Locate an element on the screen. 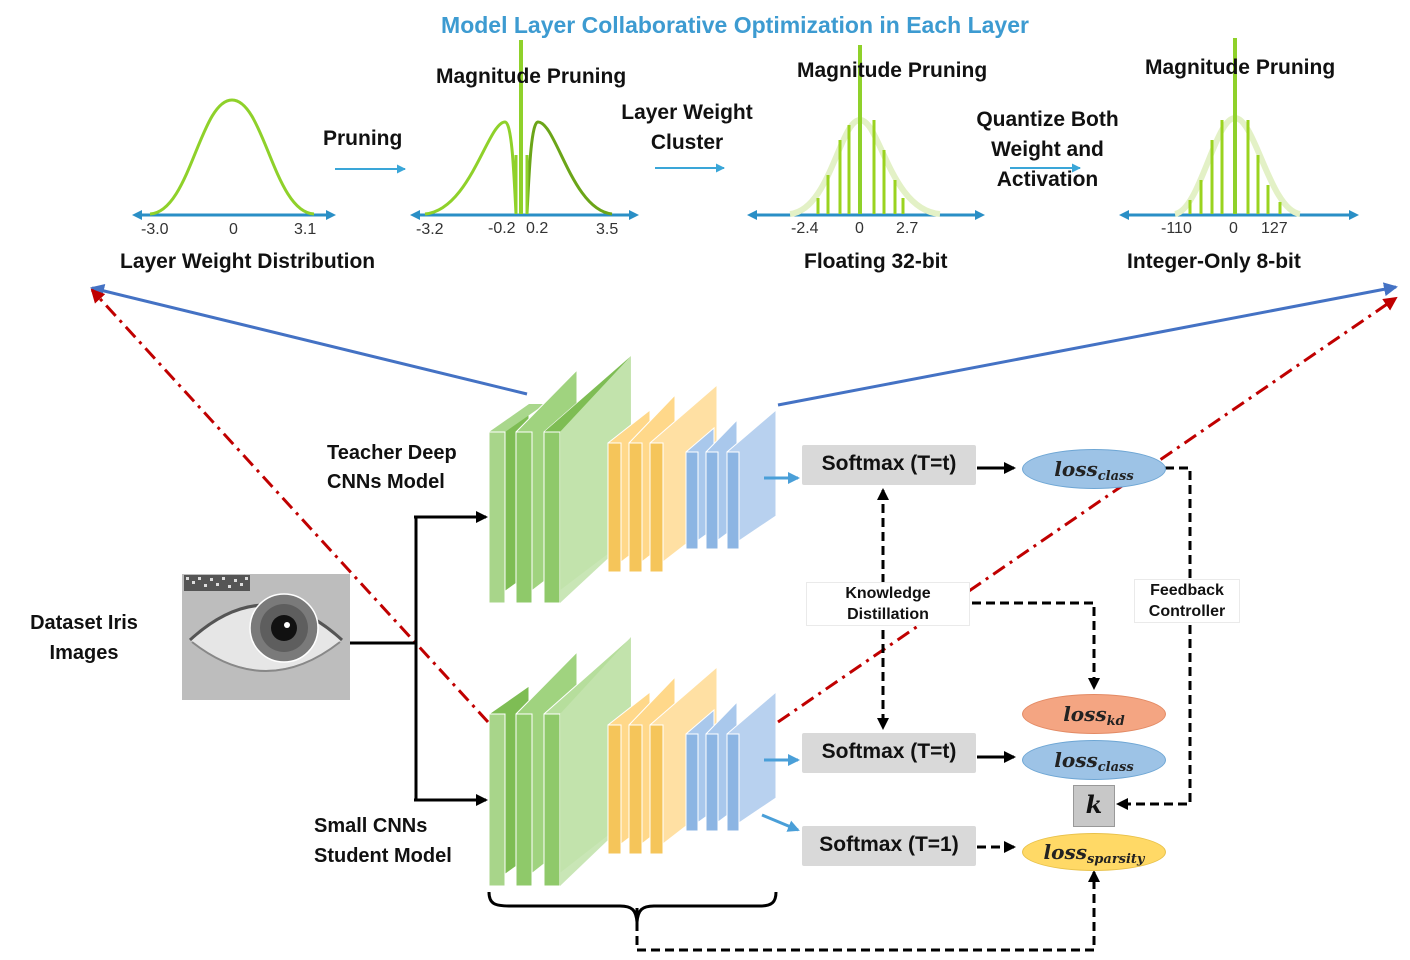  student-cnn-stack is located at coordinates (632, 761).